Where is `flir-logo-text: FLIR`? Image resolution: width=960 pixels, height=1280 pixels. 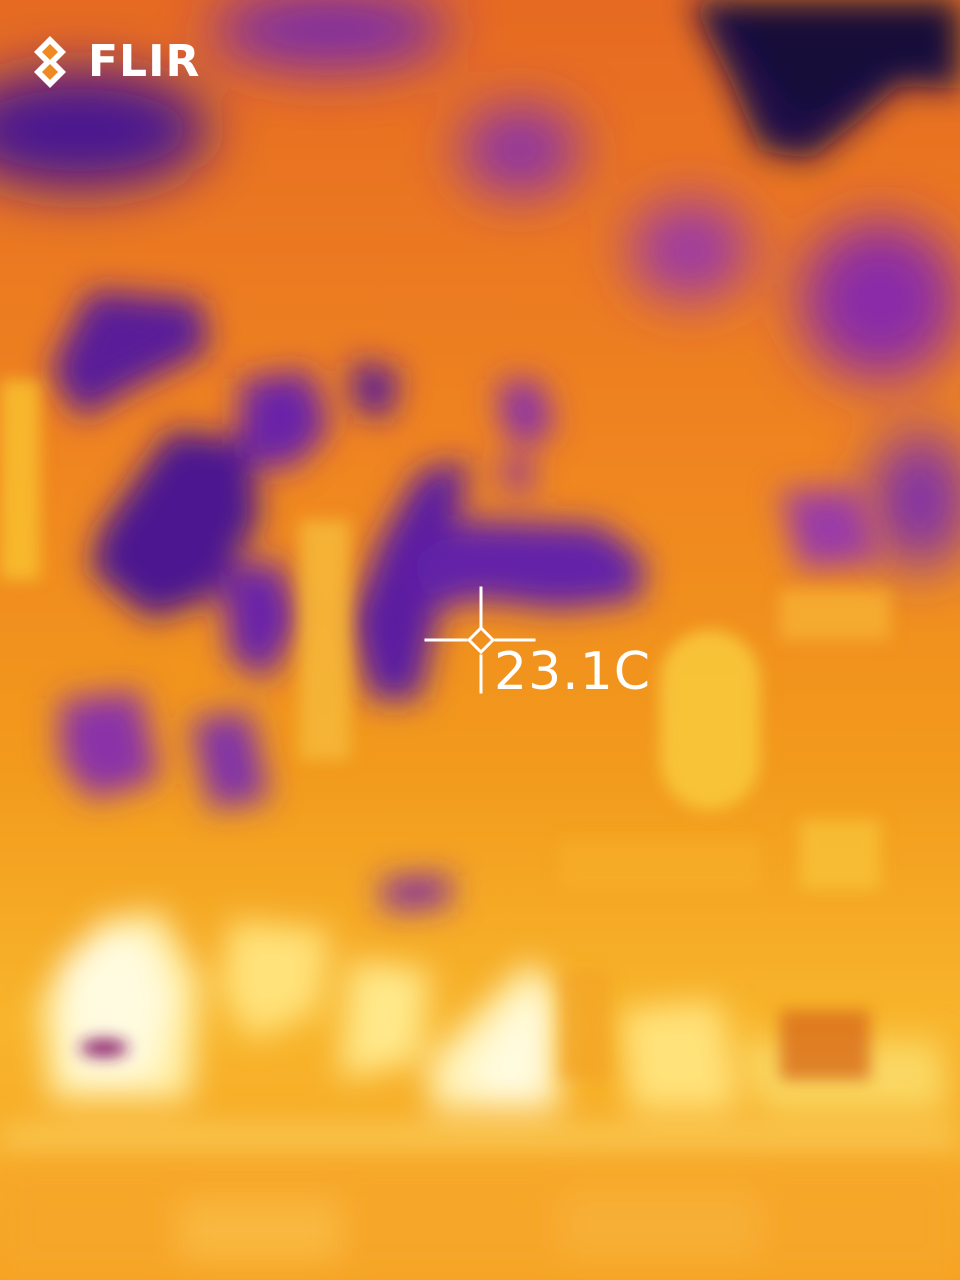
flir-logo-text: FLIR is located at coordinates (144, 61).